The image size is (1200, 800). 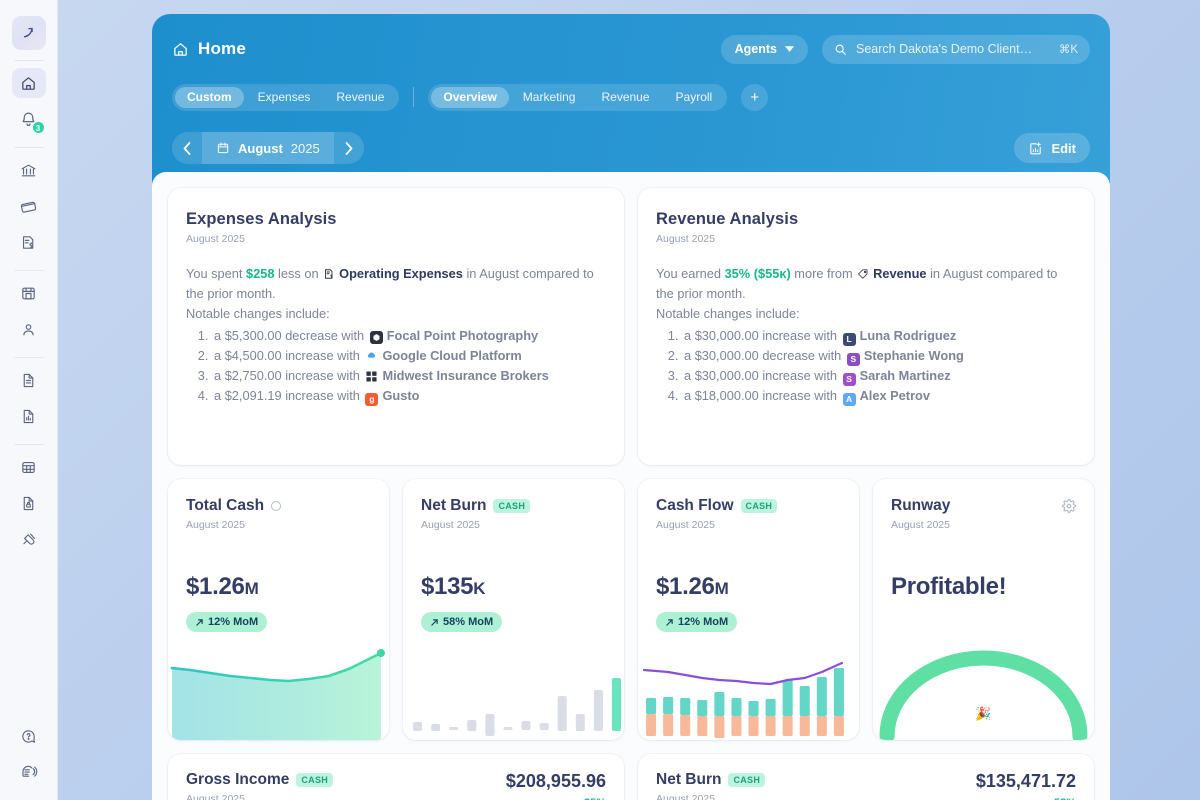 What do you see at coordinates (1069, 506) in the screenshot?
I see `gear-icon` at bounding box center [1069, 506].